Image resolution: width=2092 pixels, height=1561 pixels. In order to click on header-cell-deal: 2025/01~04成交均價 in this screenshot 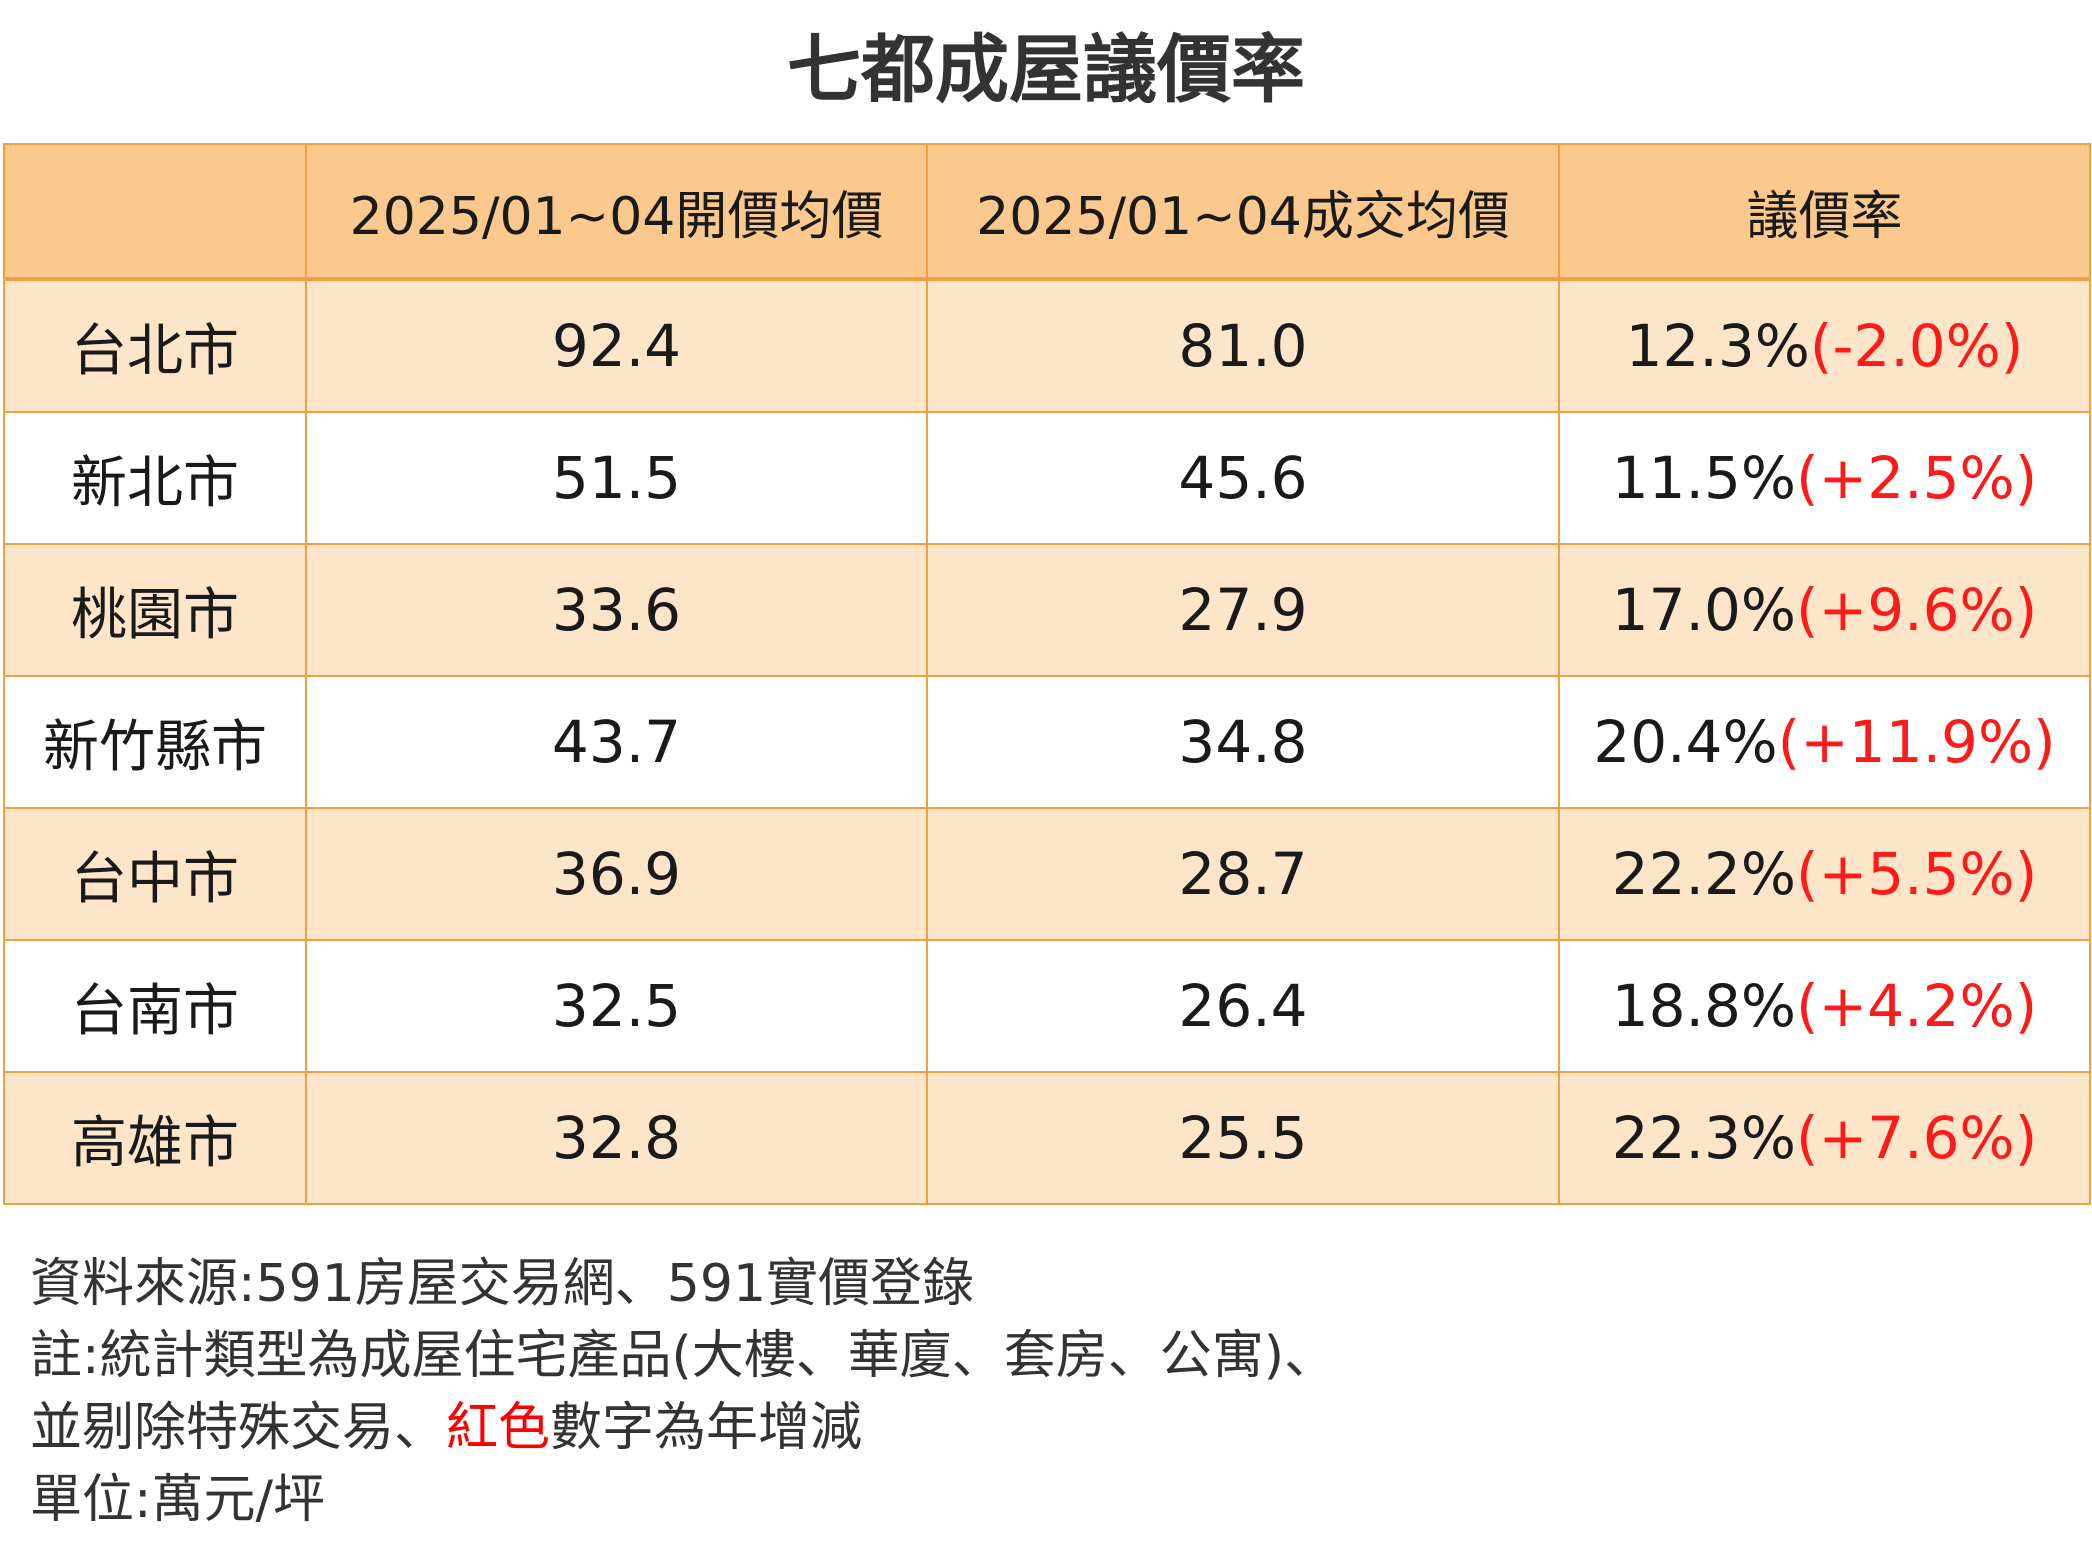, I will do `click(1243, 212)`.